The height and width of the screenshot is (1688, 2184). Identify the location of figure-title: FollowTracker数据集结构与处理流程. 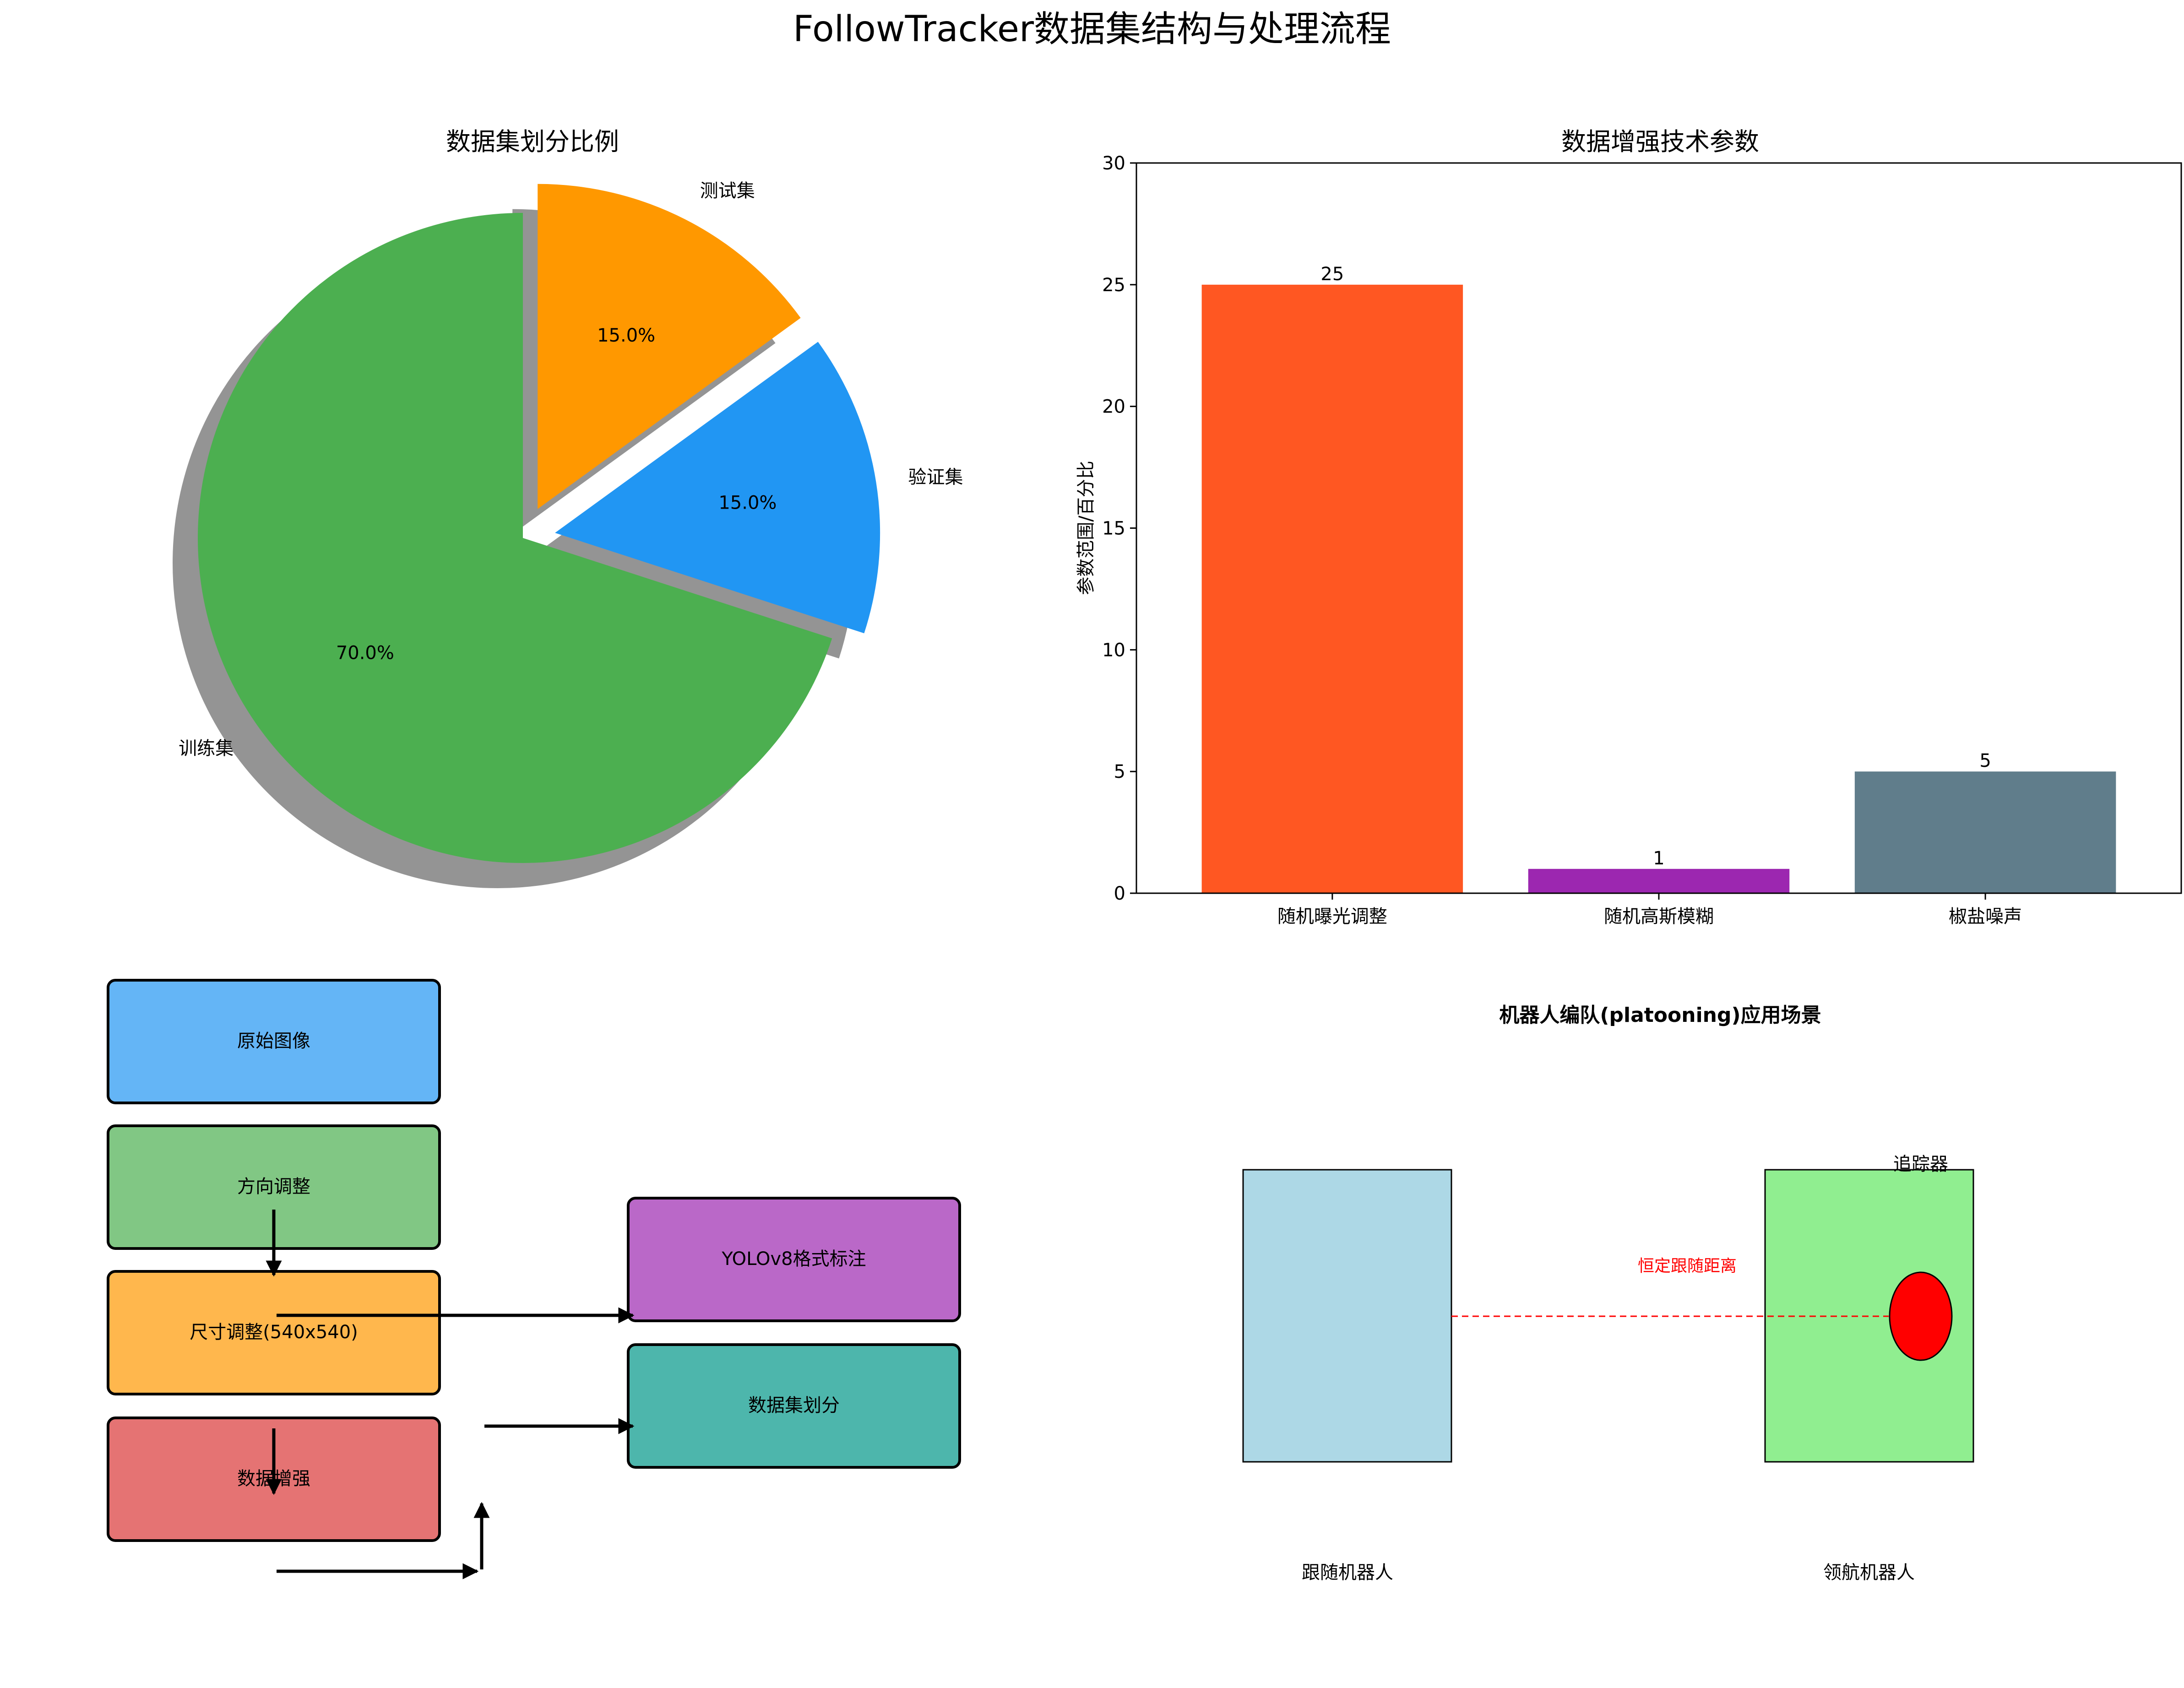
(1092, 29).